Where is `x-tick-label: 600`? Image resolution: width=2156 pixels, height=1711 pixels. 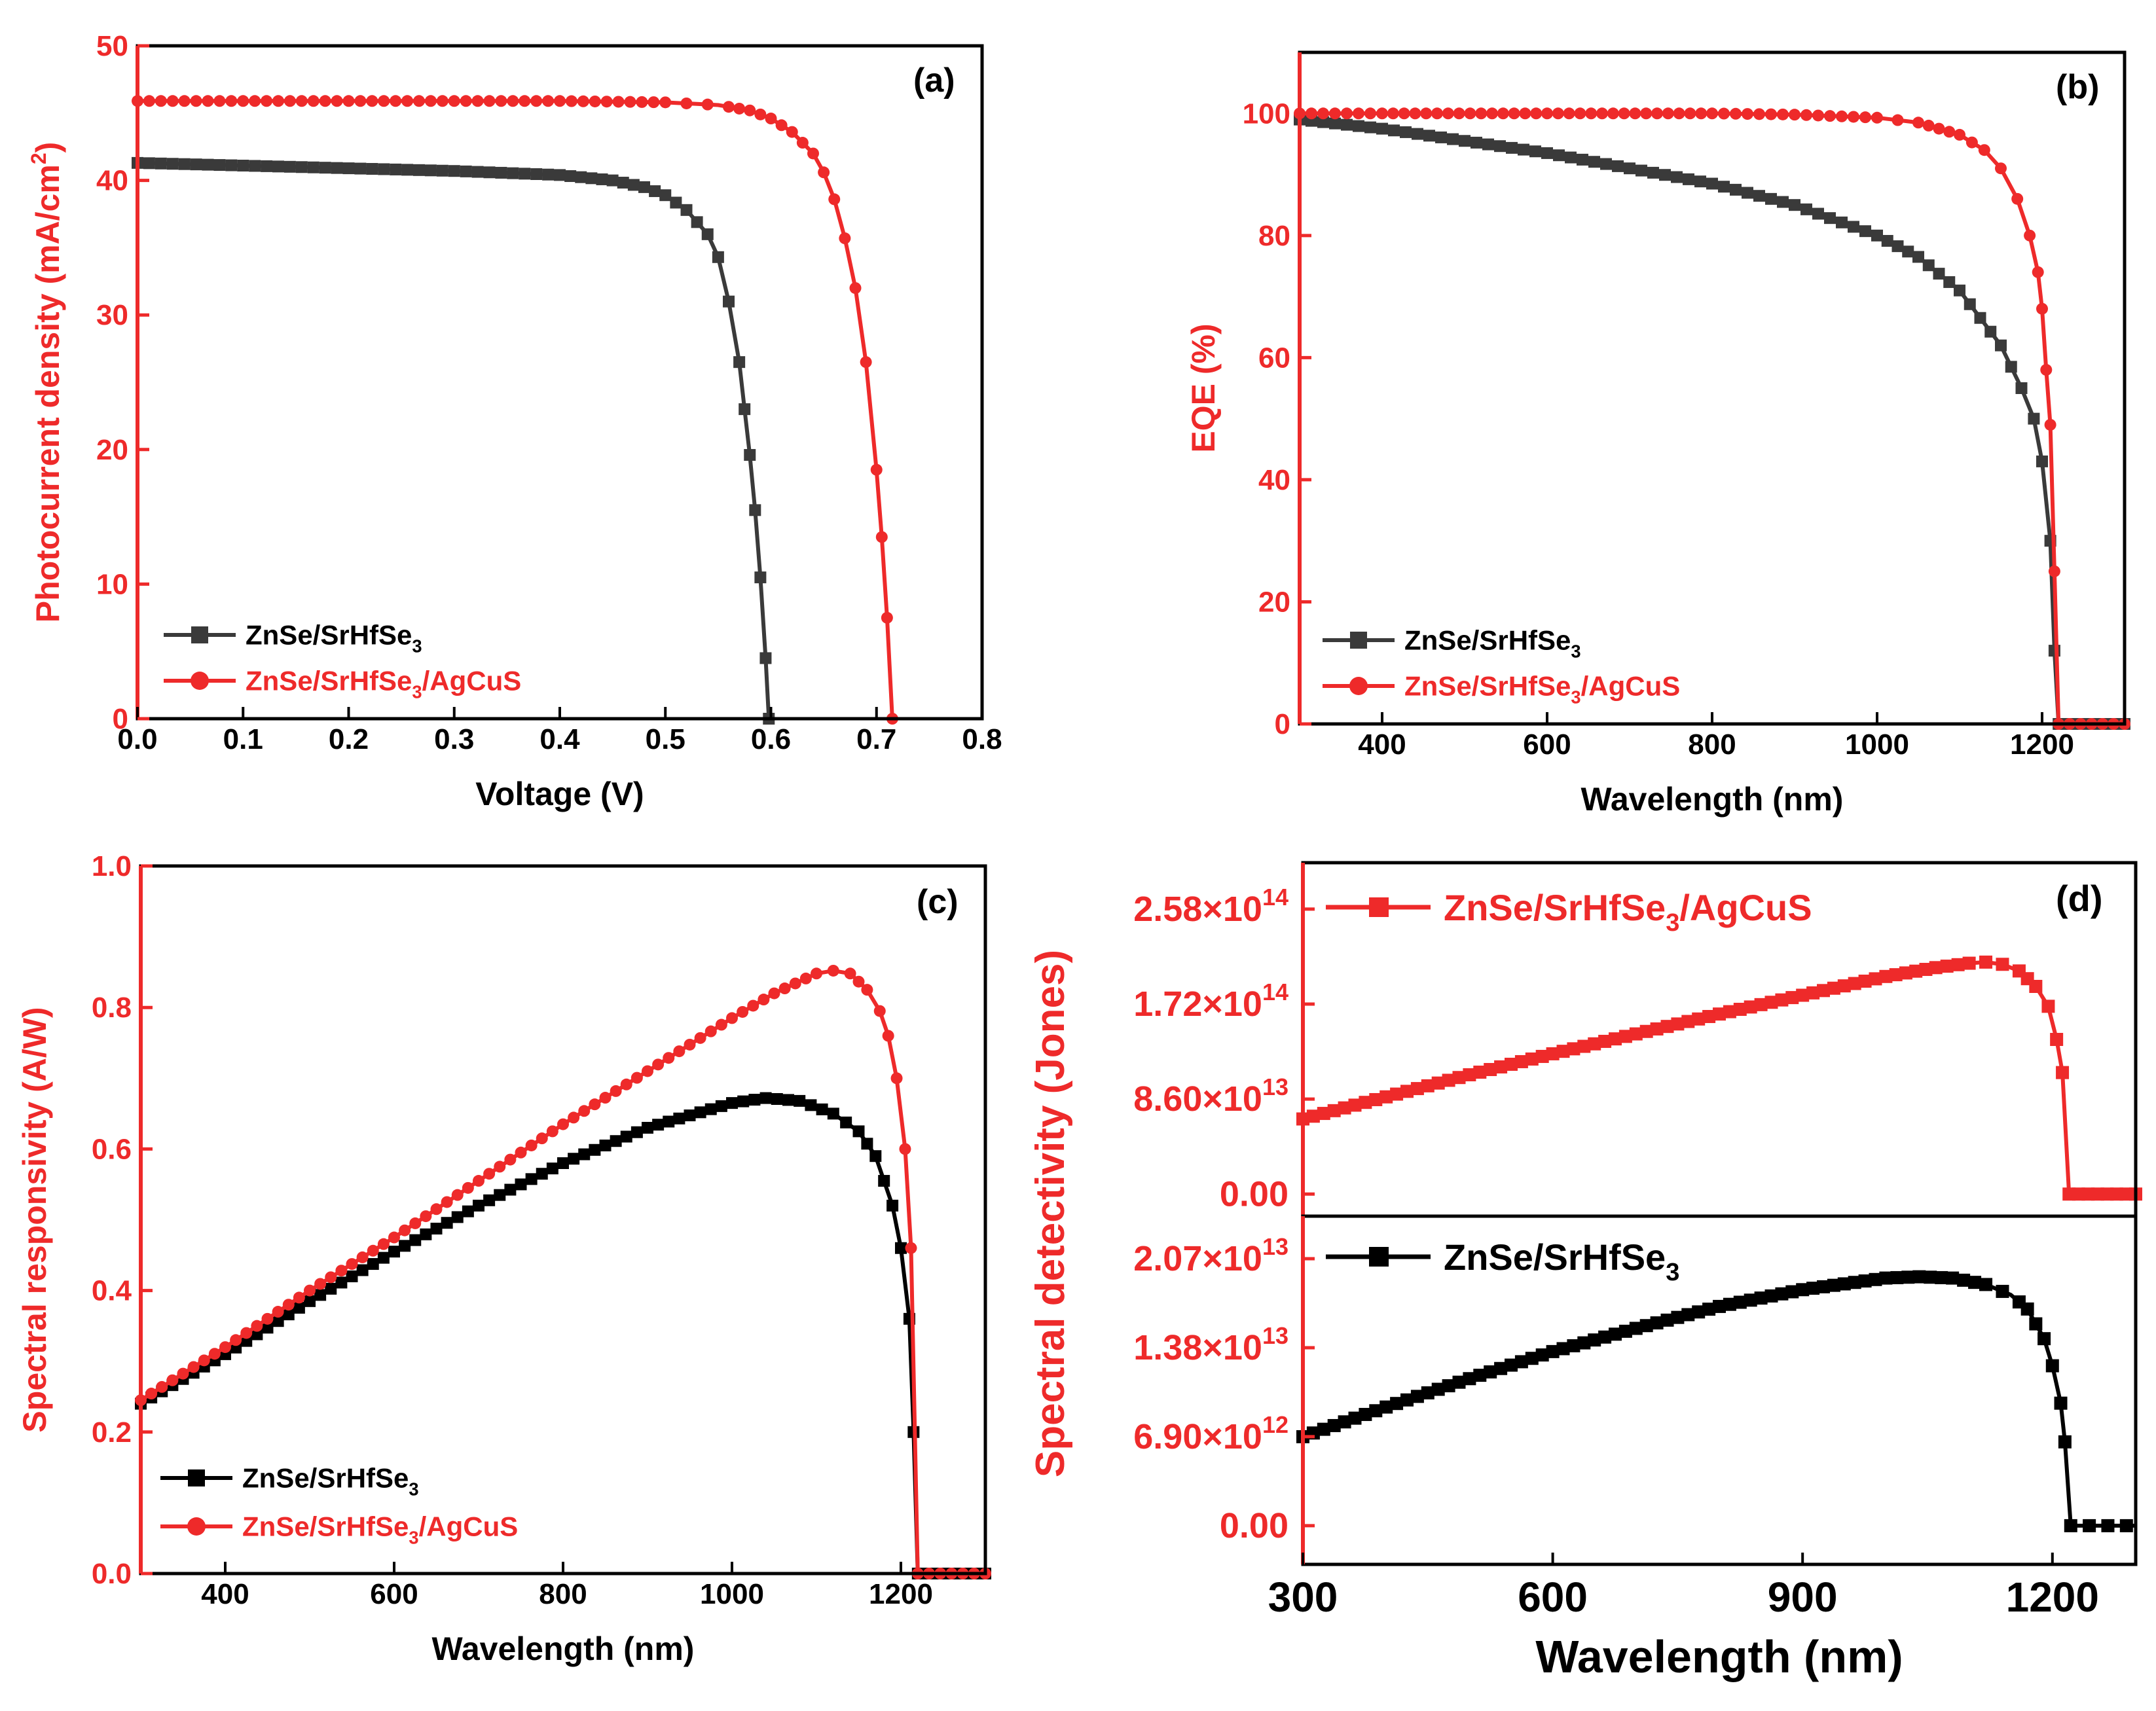
x-tick-label: 600 is located at coordinates (1553, 1597).